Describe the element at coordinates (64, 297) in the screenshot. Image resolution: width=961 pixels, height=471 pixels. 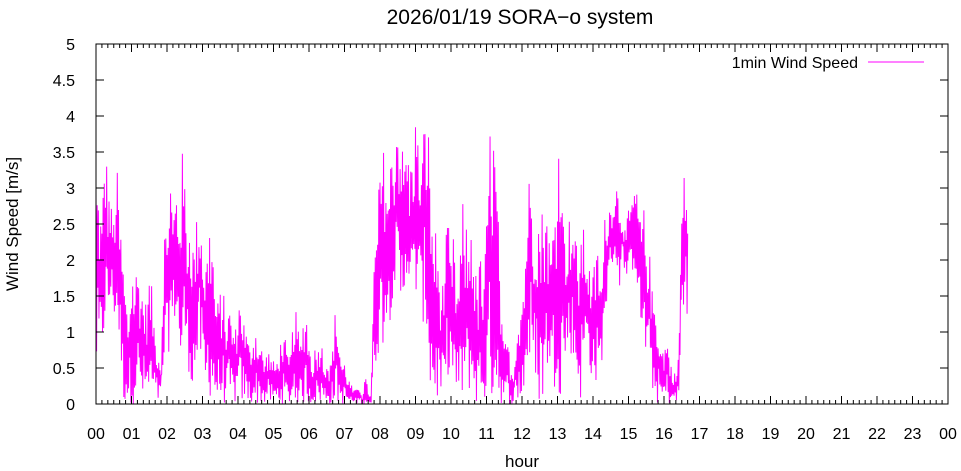
I see `y-tick-label: 1.5` at that location.